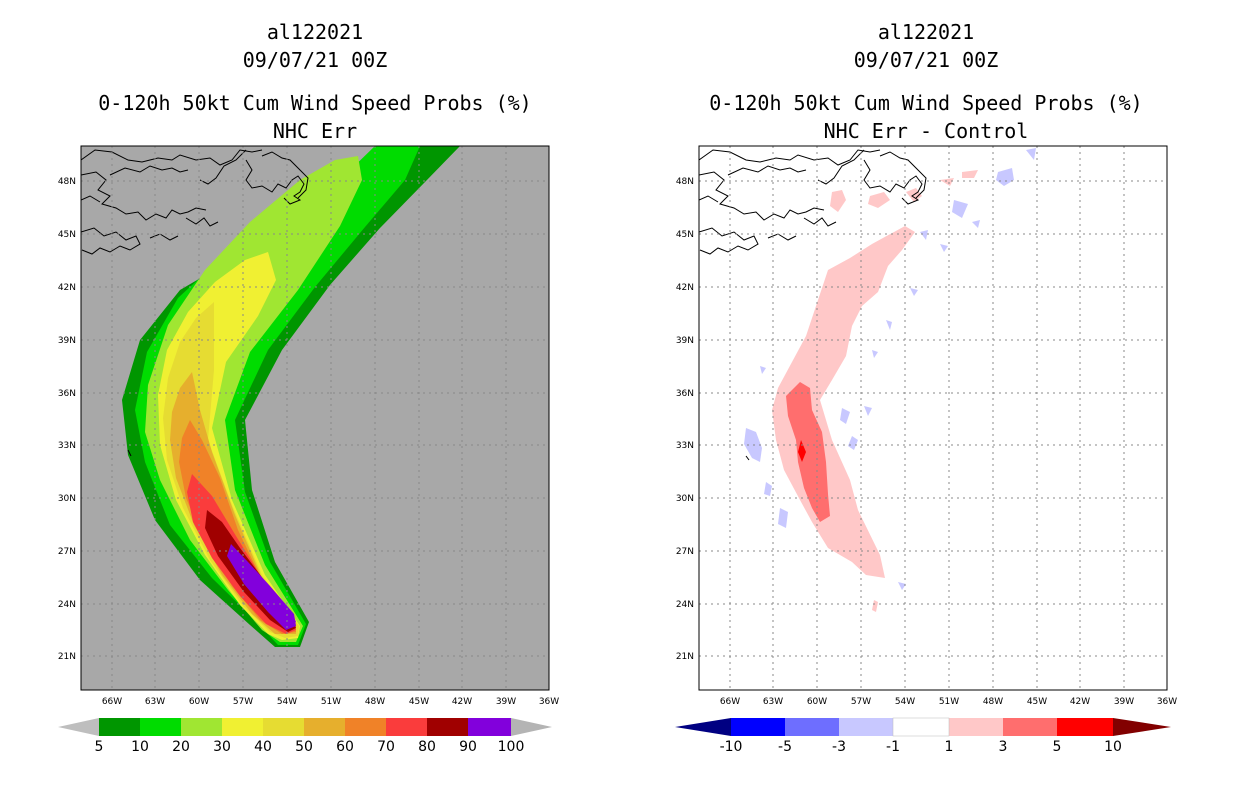  What do you see at coordinates (944, 248) in the screenshot?
I see `diff-neg-1n` at bounding box center [944, 248].